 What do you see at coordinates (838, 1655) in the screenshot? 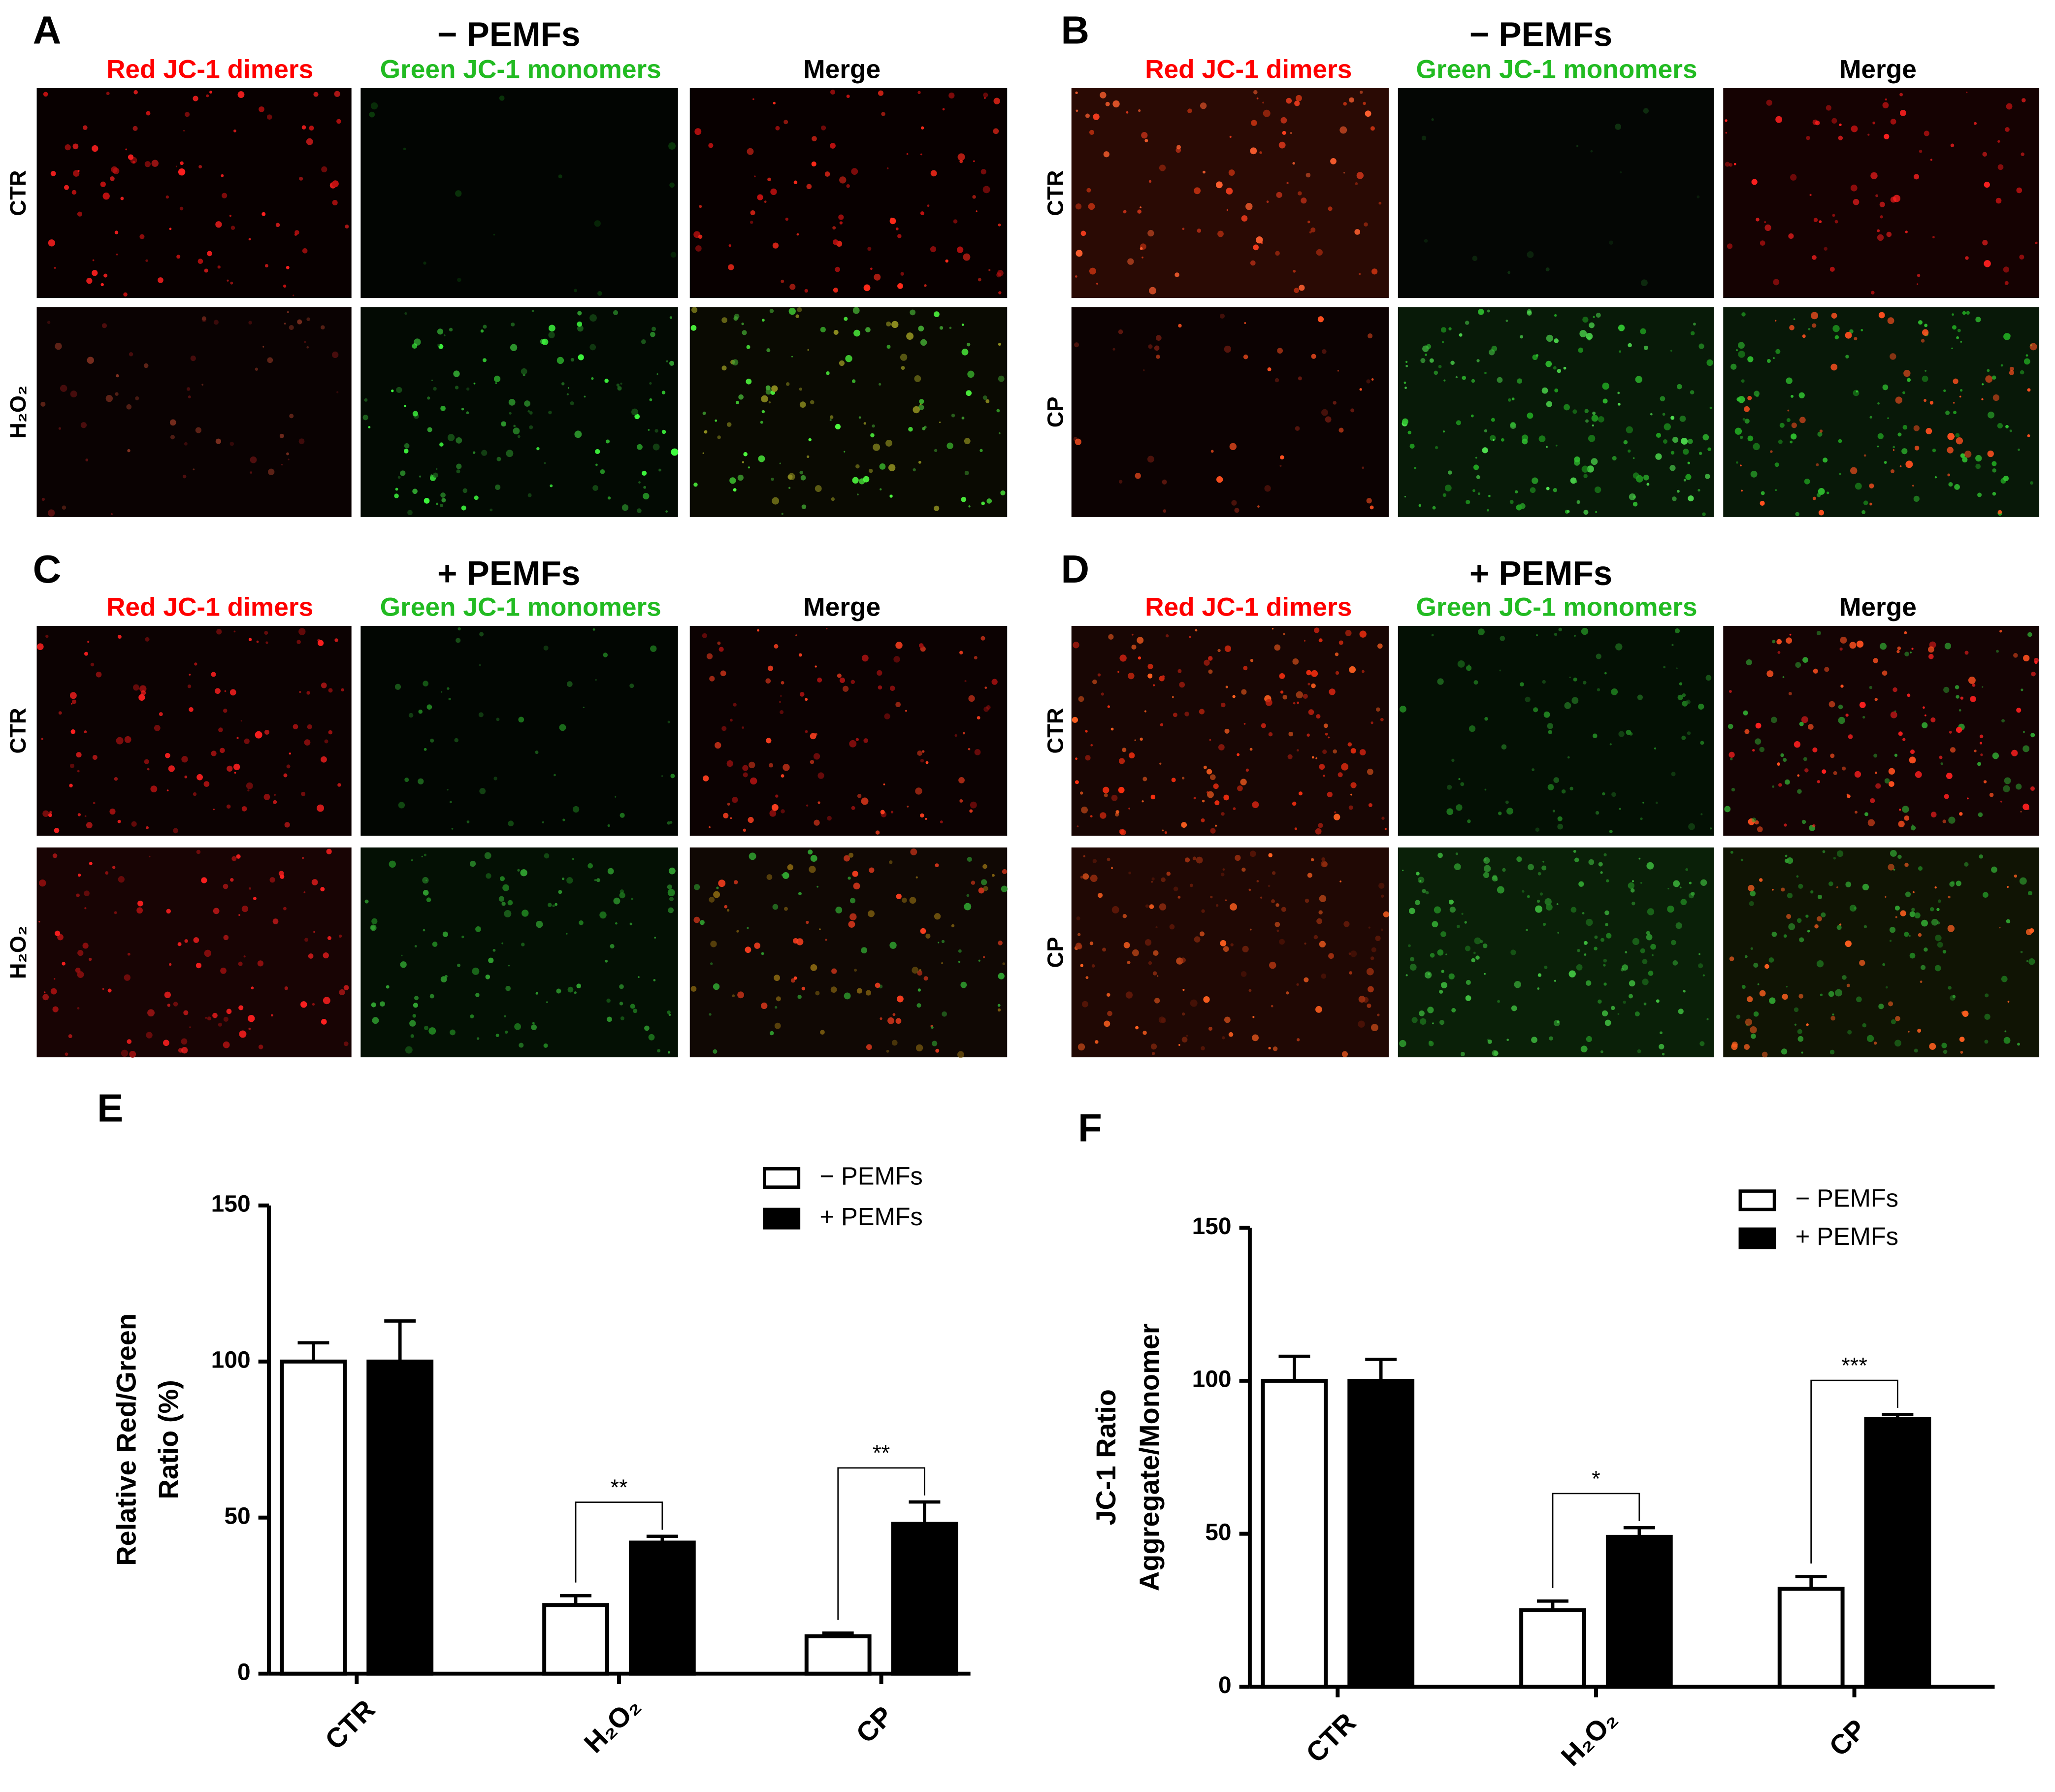
I see `bar` at bounding box center [838, 1655].